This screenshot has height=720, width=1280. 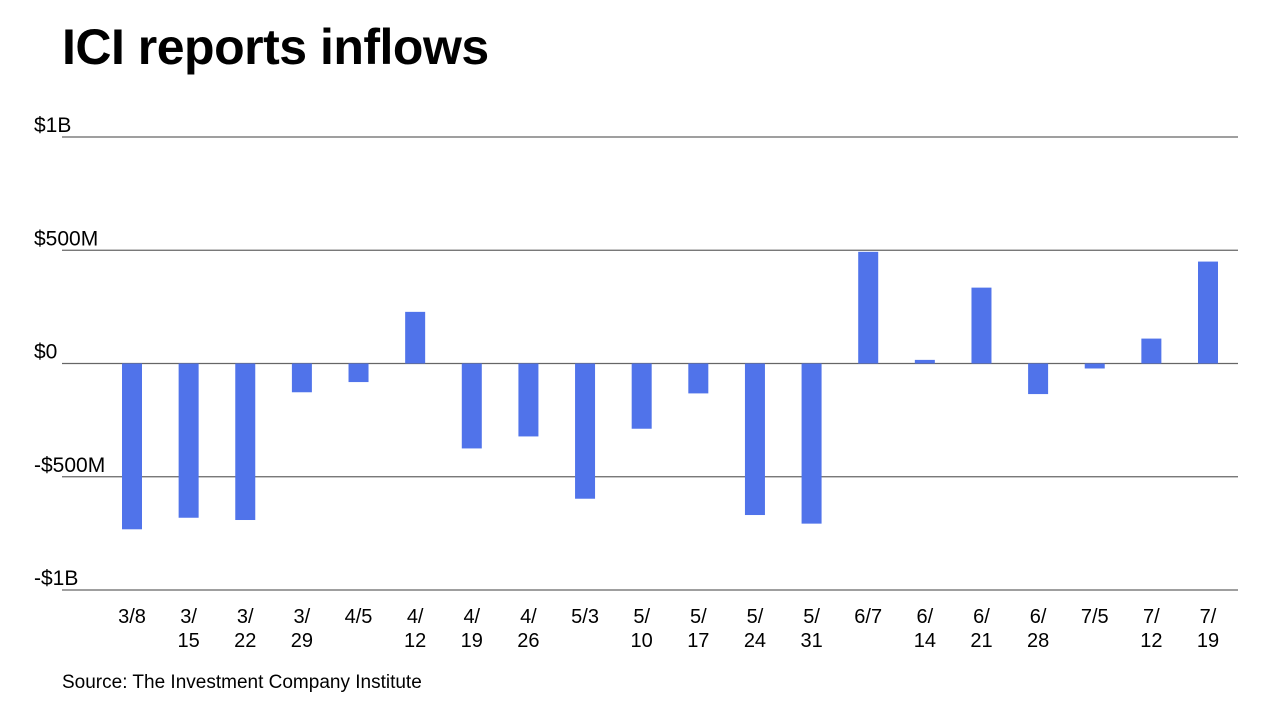 I want to click on x-tick-label: 17, so click(x=698, y=641).